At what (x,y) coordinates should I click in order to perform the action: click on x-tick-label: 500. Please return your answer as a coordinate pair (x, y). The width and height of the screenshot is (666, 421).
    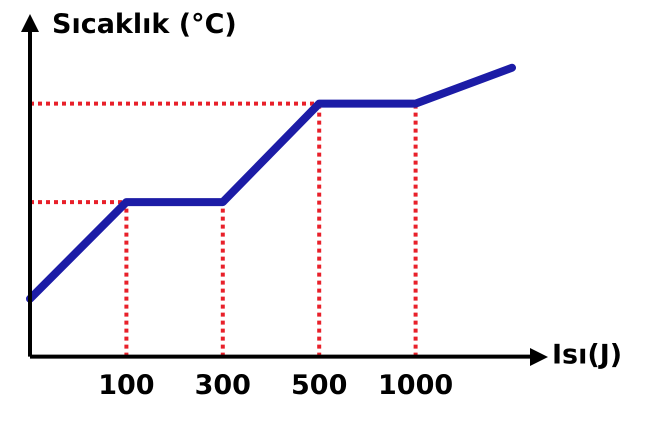
    Looking at the image, I should click on (319, 385).